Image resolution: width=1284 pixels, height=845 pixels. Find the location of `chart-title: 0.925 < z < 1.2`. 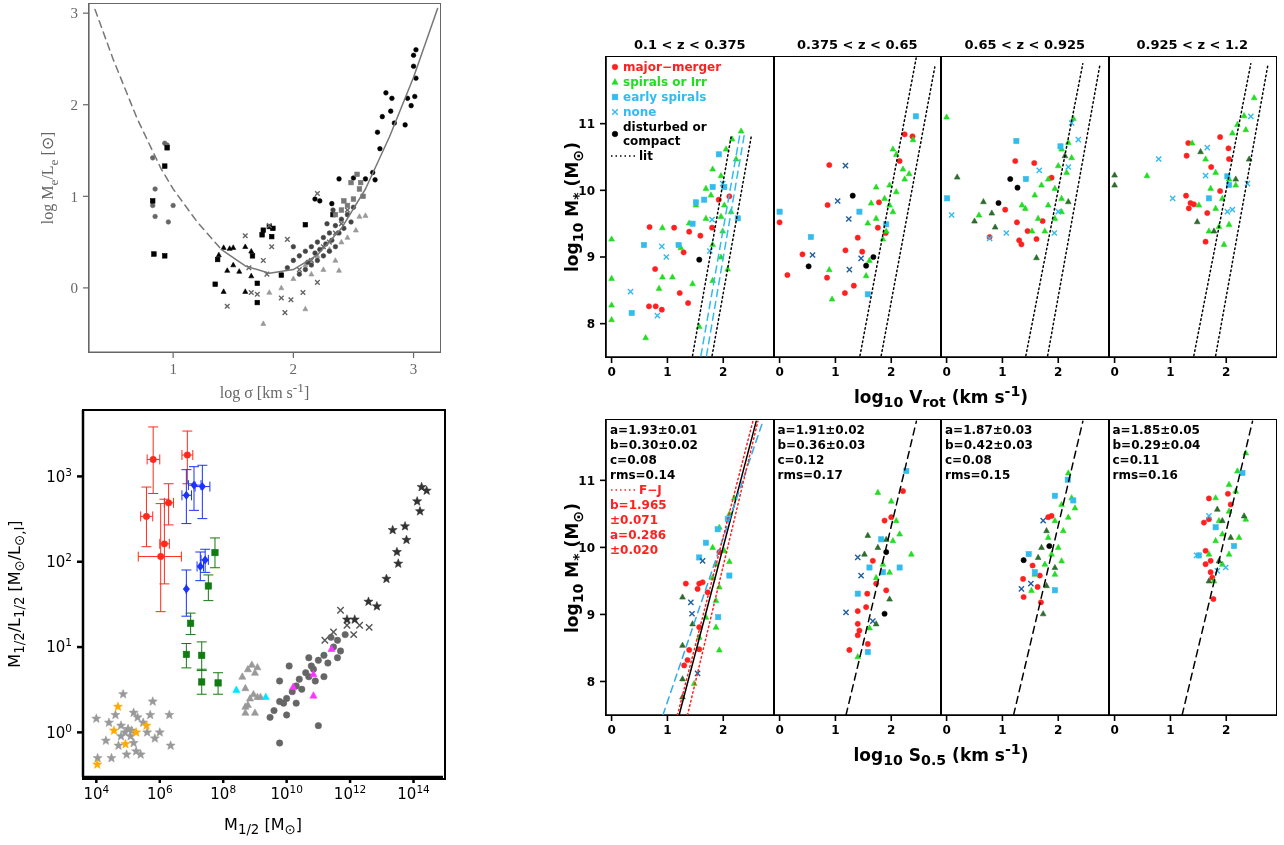

chart-title: 0.925 < z < 1.2 is located at coordinates (1192, 44).